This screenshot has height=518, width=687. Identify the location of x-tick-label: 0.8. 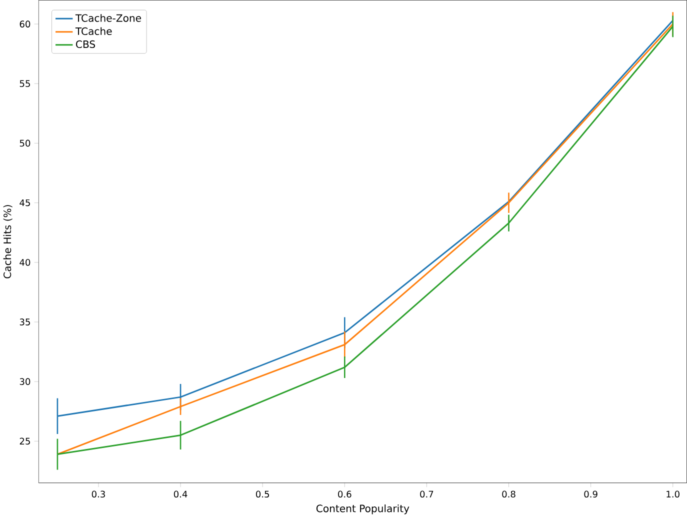
(509, 494).